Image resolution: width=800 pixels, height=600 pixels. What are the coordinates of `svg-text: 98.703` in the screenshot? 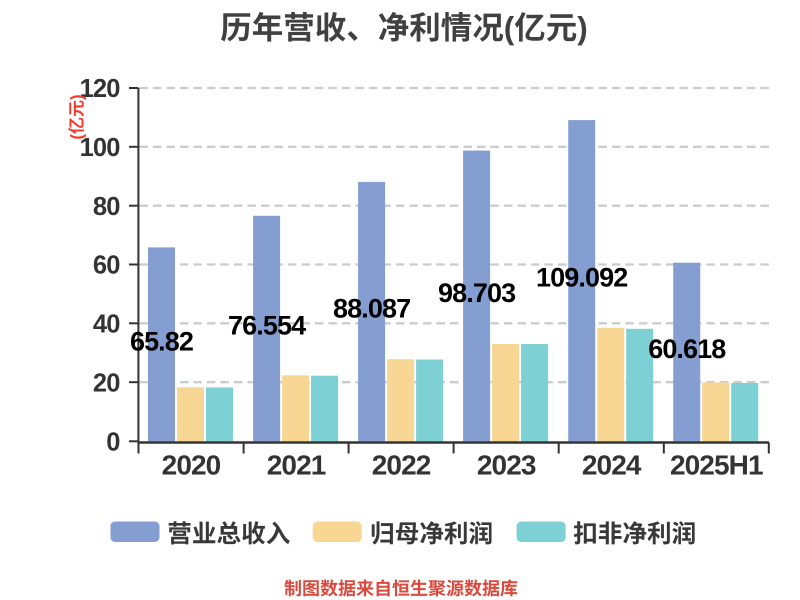 It's located at (477, 293).